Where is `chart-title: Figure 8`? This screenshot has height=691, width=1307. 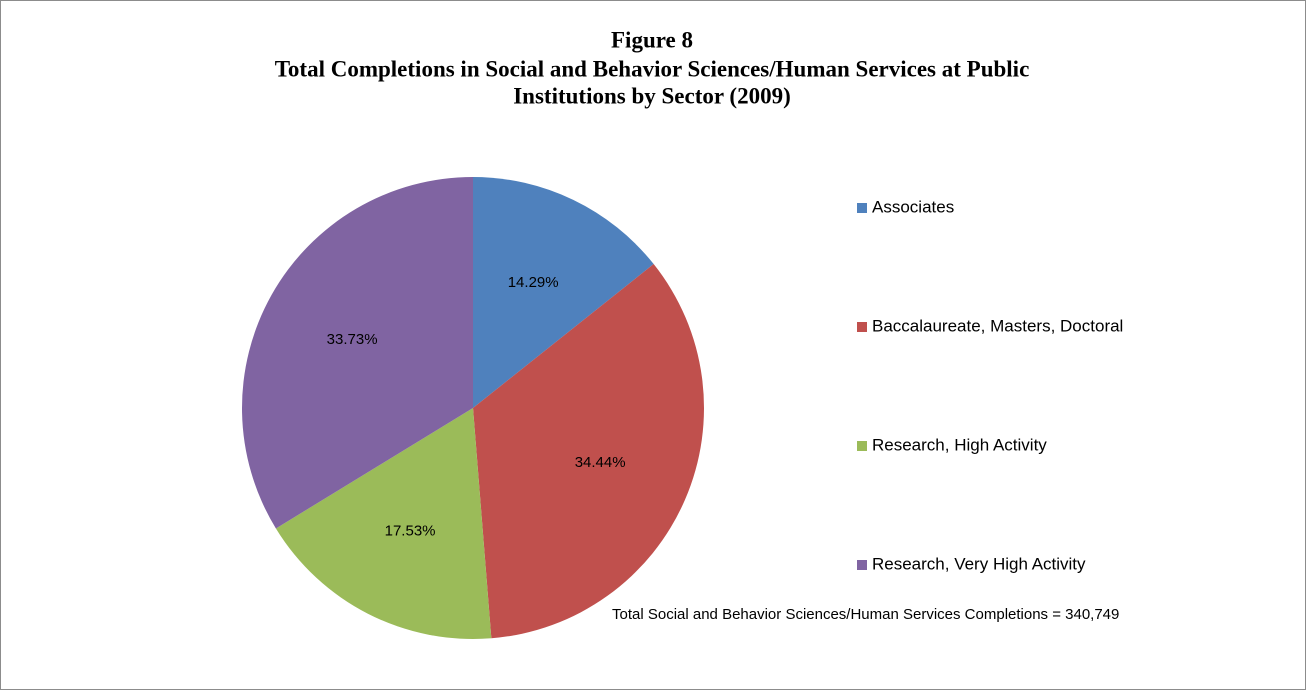 chart-title: Figure 8 is located at coordinates (652, 39).